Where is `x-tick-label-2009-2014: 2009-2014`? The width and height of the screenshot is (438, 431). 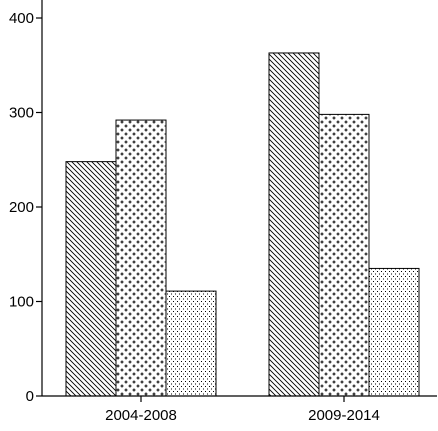
x-tick-label-2009-2014: 2009-2014 is located at coordinates (344, 415).